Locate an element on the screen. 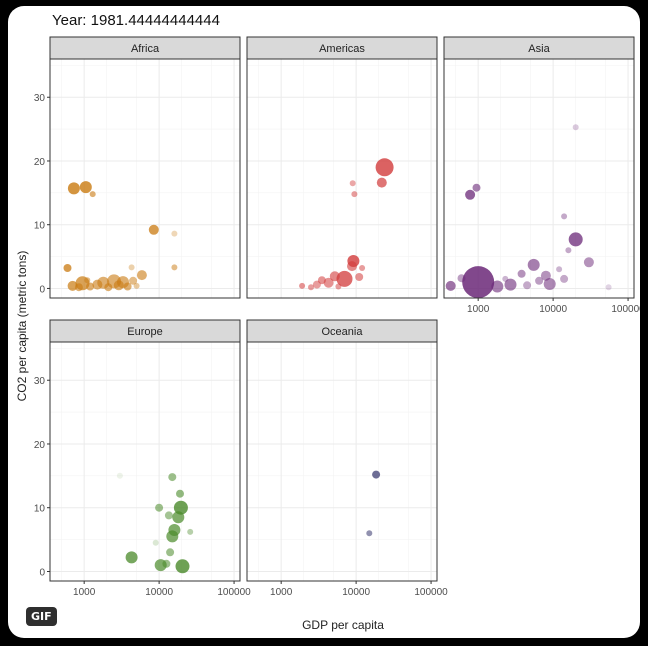 Image resolution: width=648 pixels, height=646 pixels. gif-badge: GIF is located at coordinates (41, 616).